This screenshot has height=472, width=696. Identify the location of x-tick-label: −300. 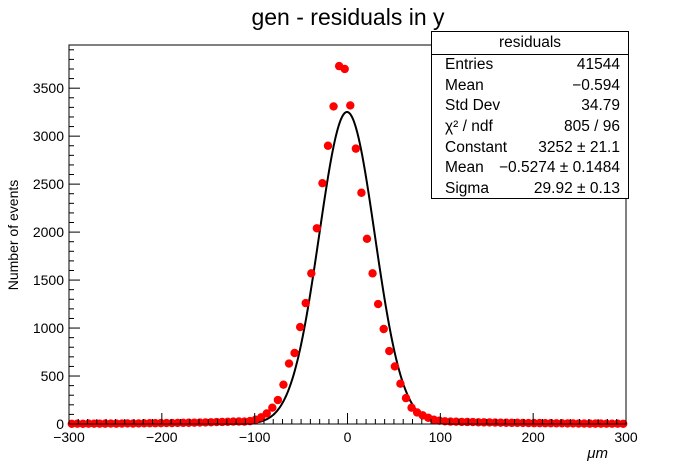
(69, 437).